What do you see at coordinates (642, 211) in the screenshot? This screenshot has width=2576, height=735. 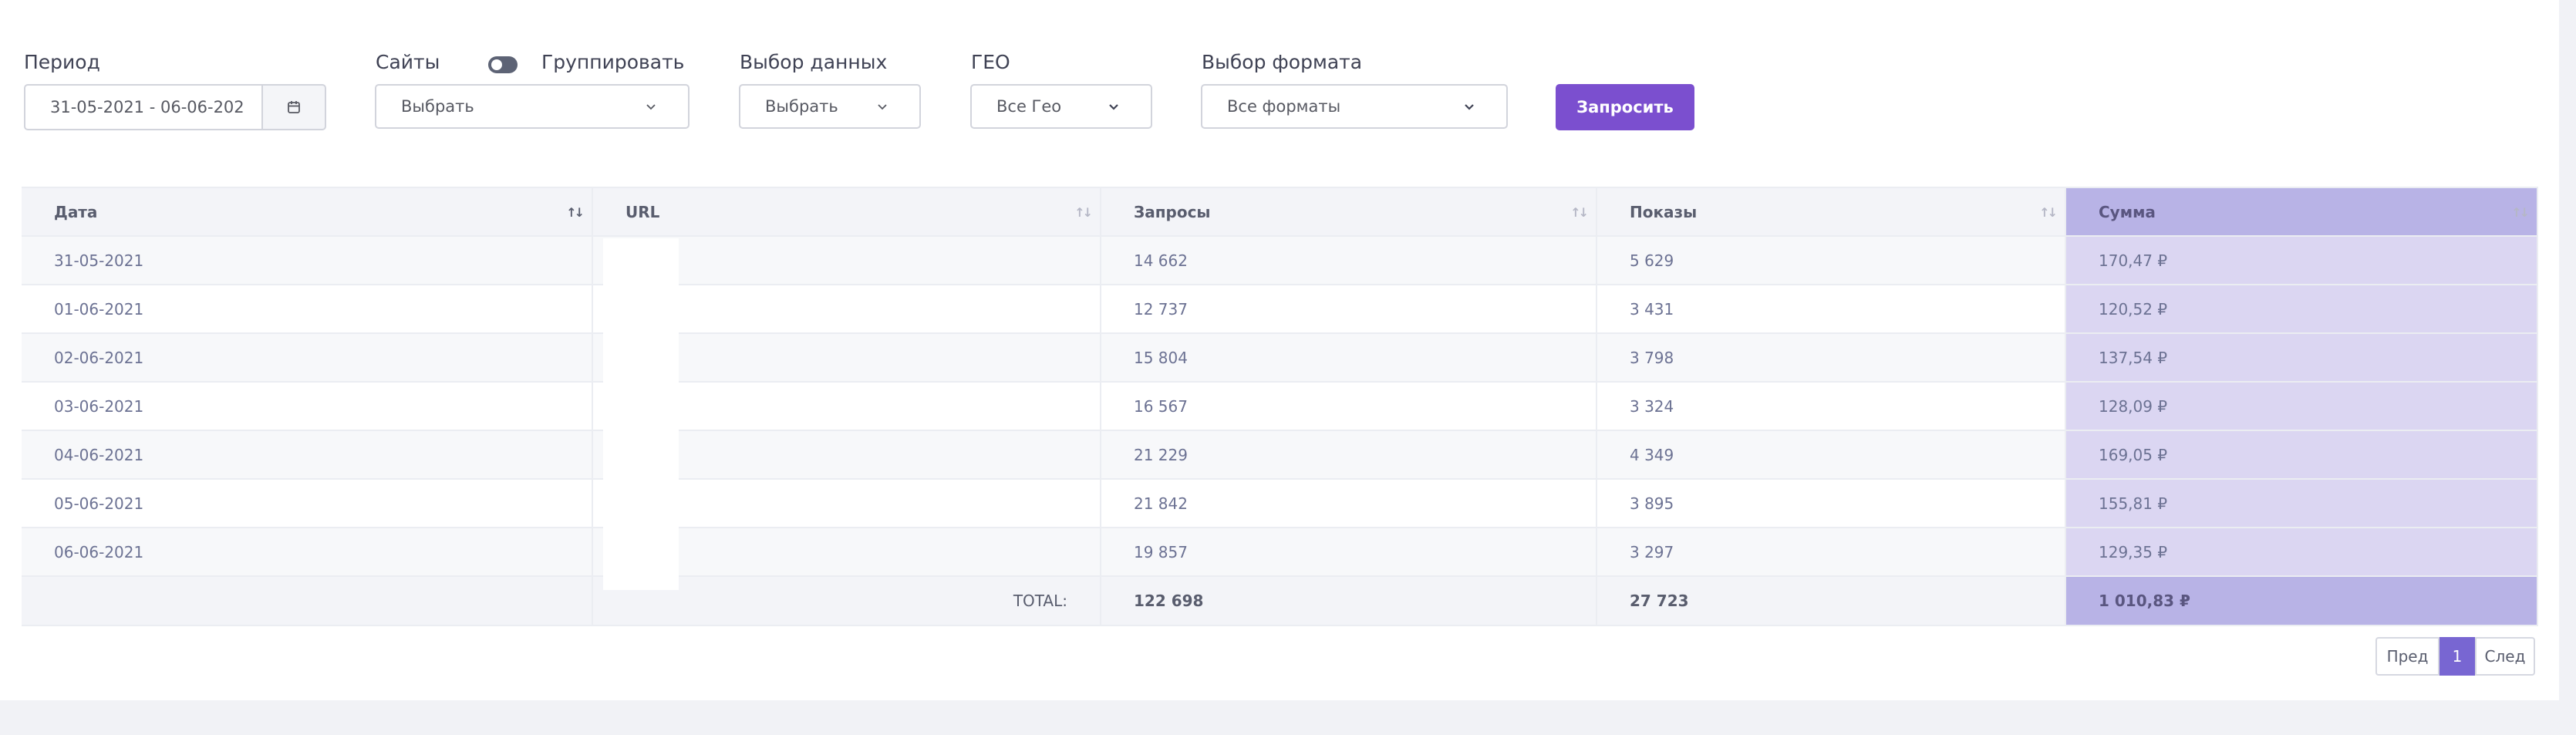 I see `column-header-label: URL` at bounding box center [642, 211].